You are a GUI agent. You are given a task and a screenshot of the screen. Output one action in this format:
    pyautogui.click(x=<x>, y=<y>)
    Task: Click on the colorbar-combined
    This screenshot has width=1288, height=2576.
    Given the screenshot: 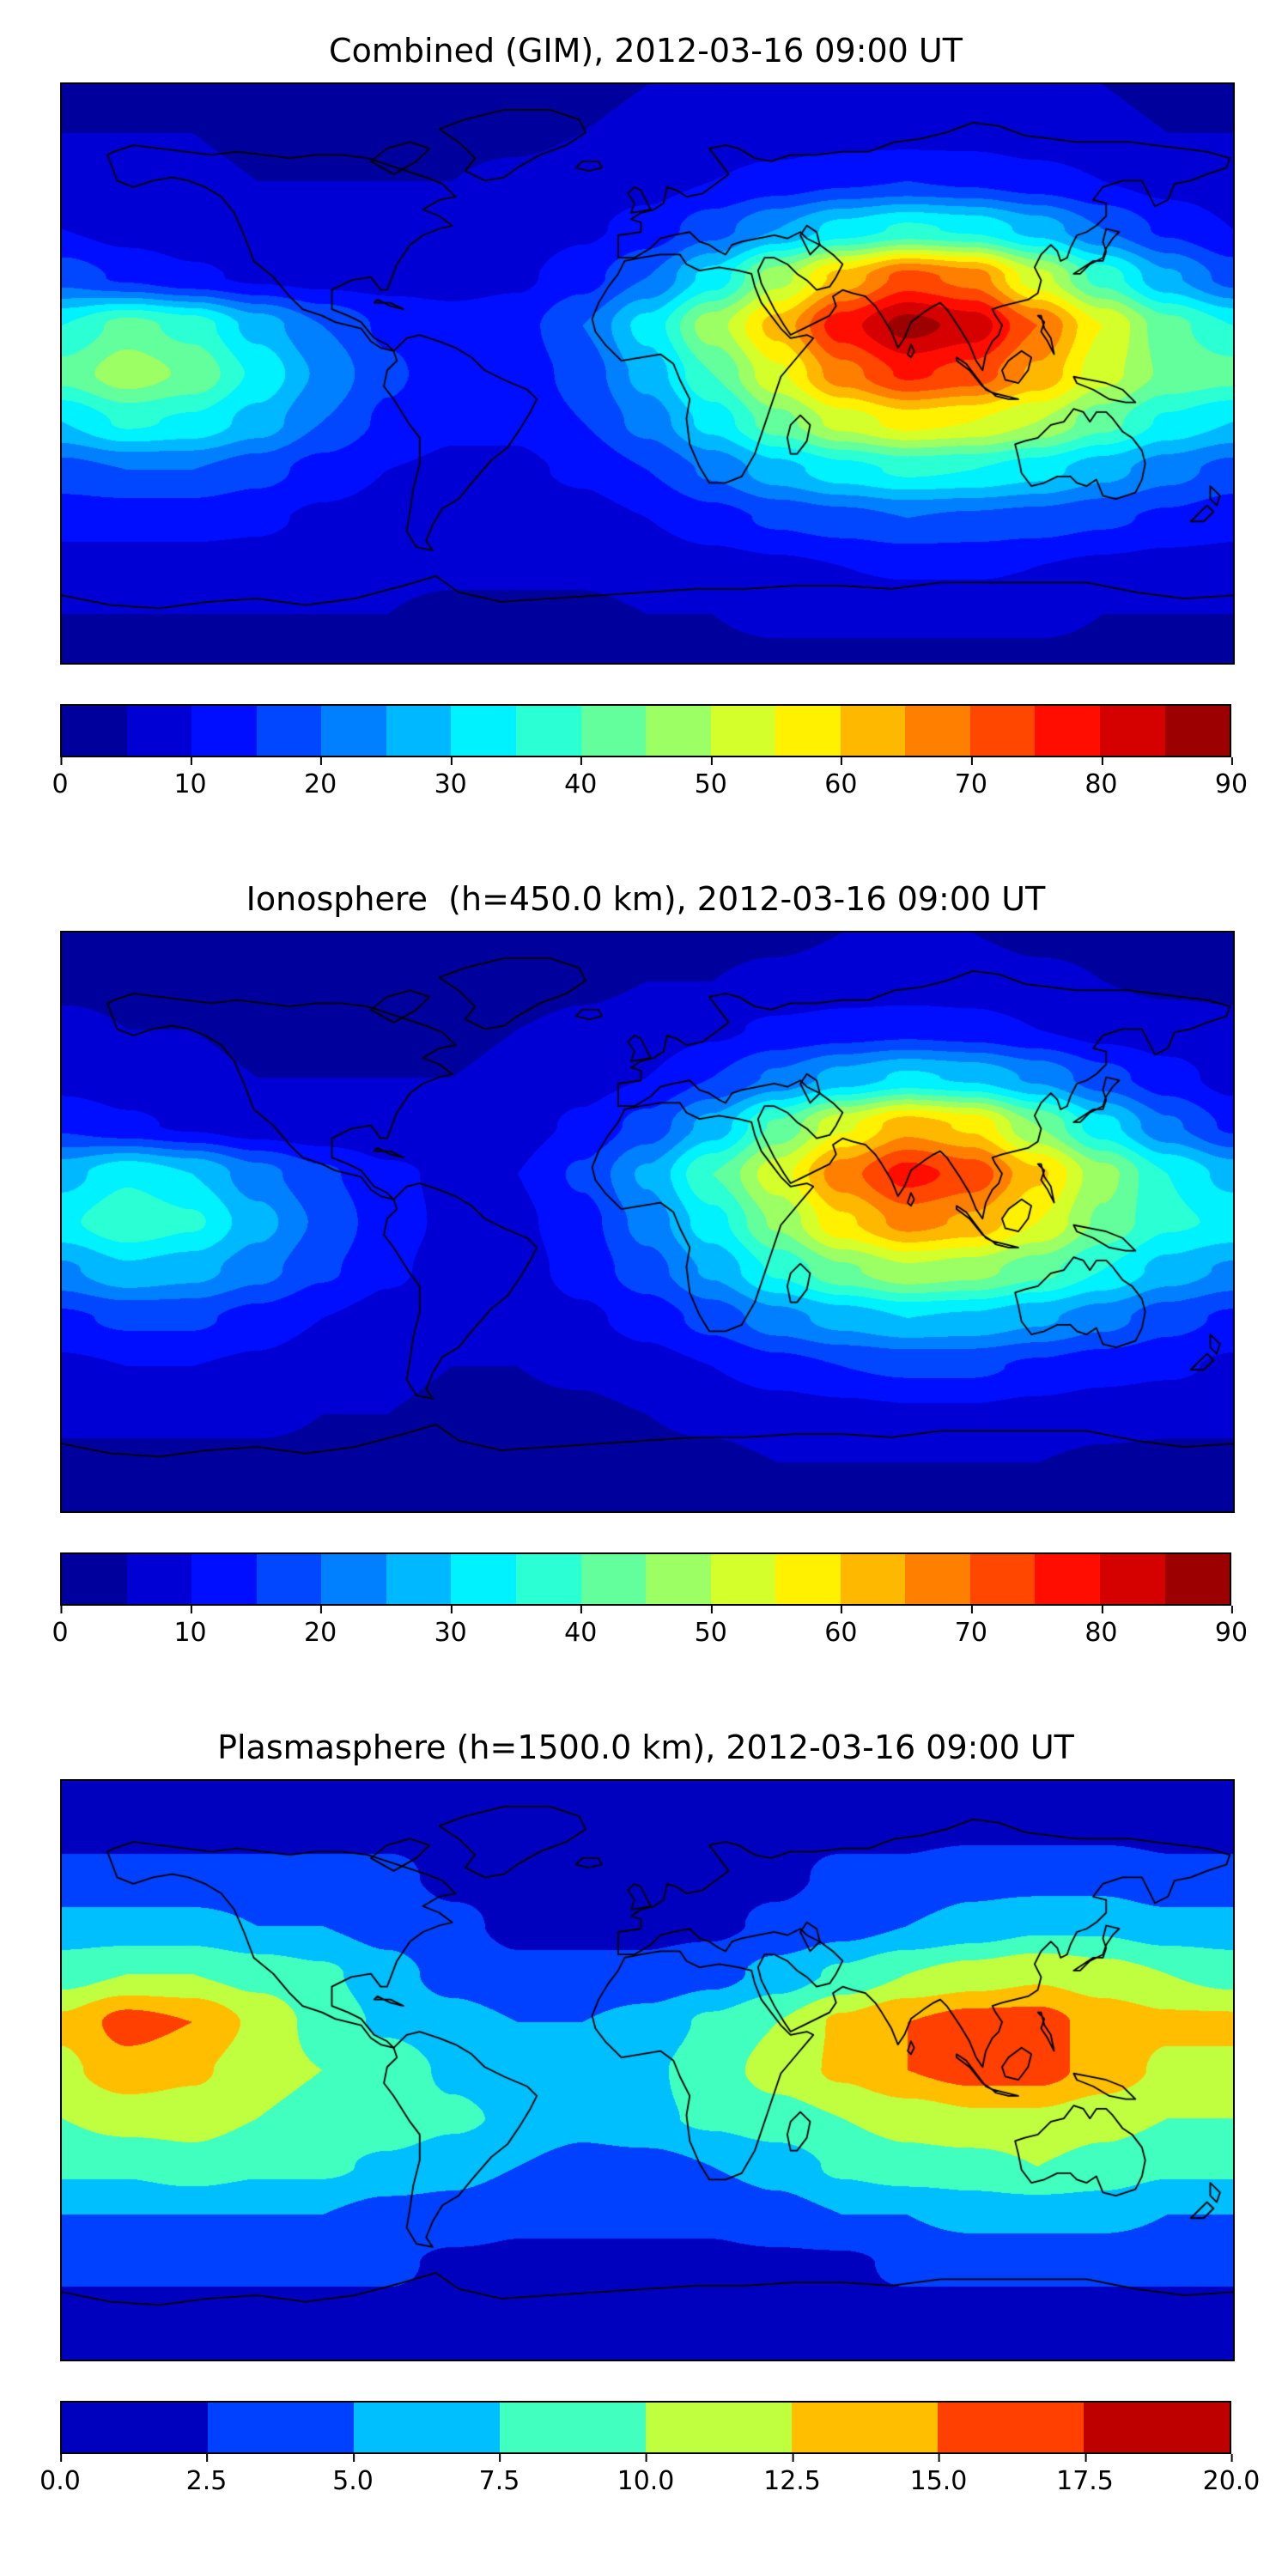 What is the action you would take?
    pyautogui.click(x=645, y=730)
    